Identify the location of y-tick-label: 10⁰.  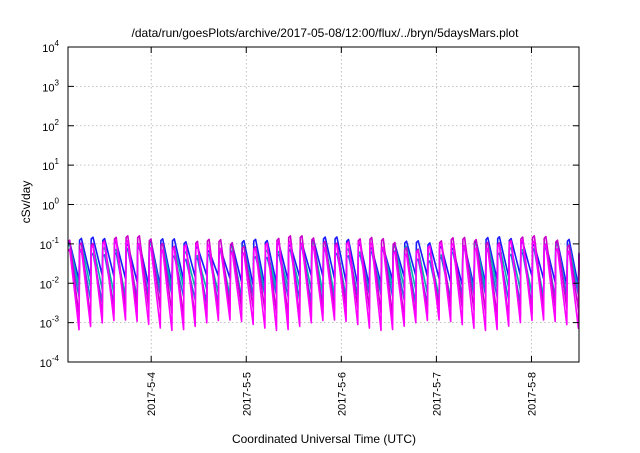
(50, 205).